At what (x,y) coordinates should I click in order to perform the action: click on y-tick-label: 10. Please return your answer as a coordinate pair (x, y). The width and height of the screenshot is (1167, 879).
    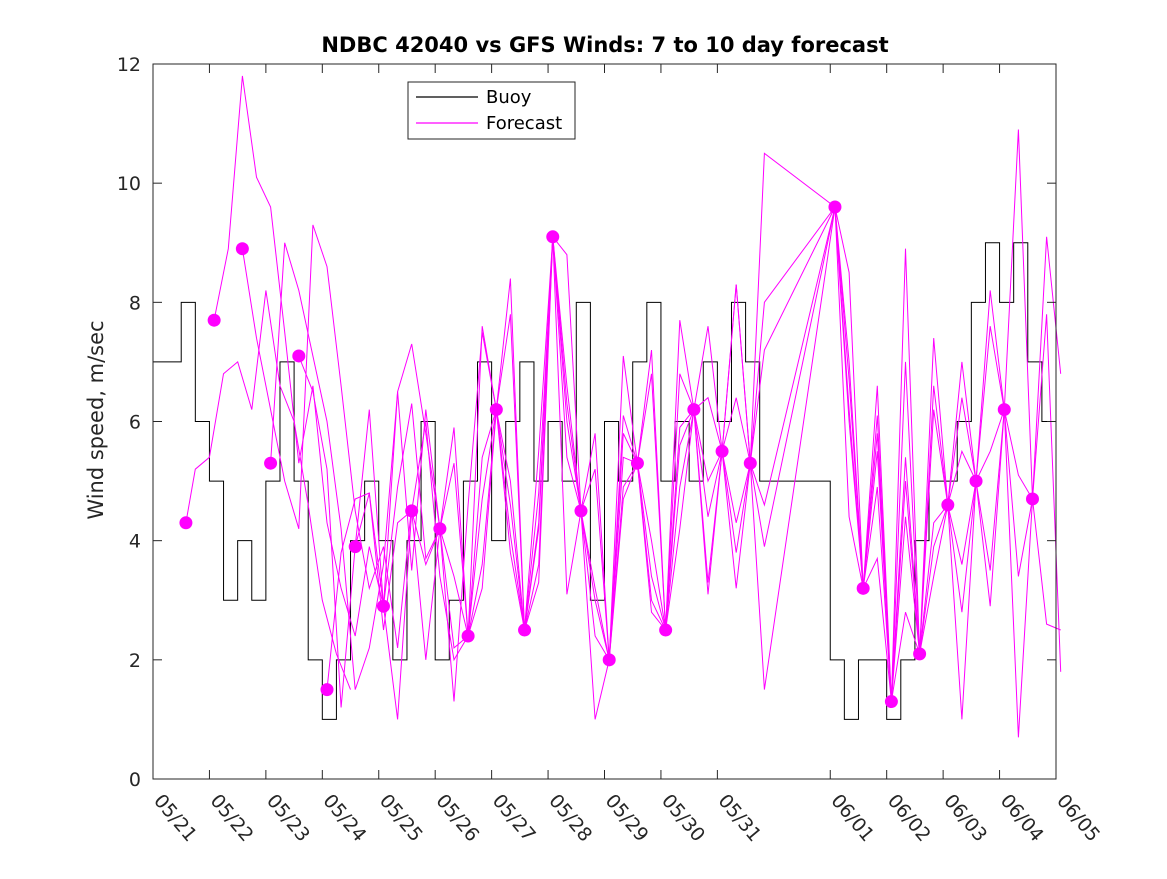
    Looking at the image, I should click on (129, 184).